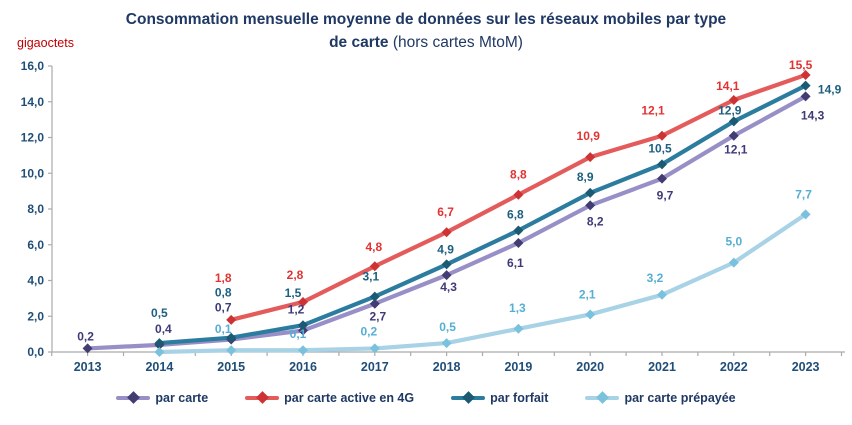 The height and width of the screenshot is (425, 852). Describe the element at coordinates (33, 102) in the screenshot. I see `y-tick-label: 14,0` at that location.